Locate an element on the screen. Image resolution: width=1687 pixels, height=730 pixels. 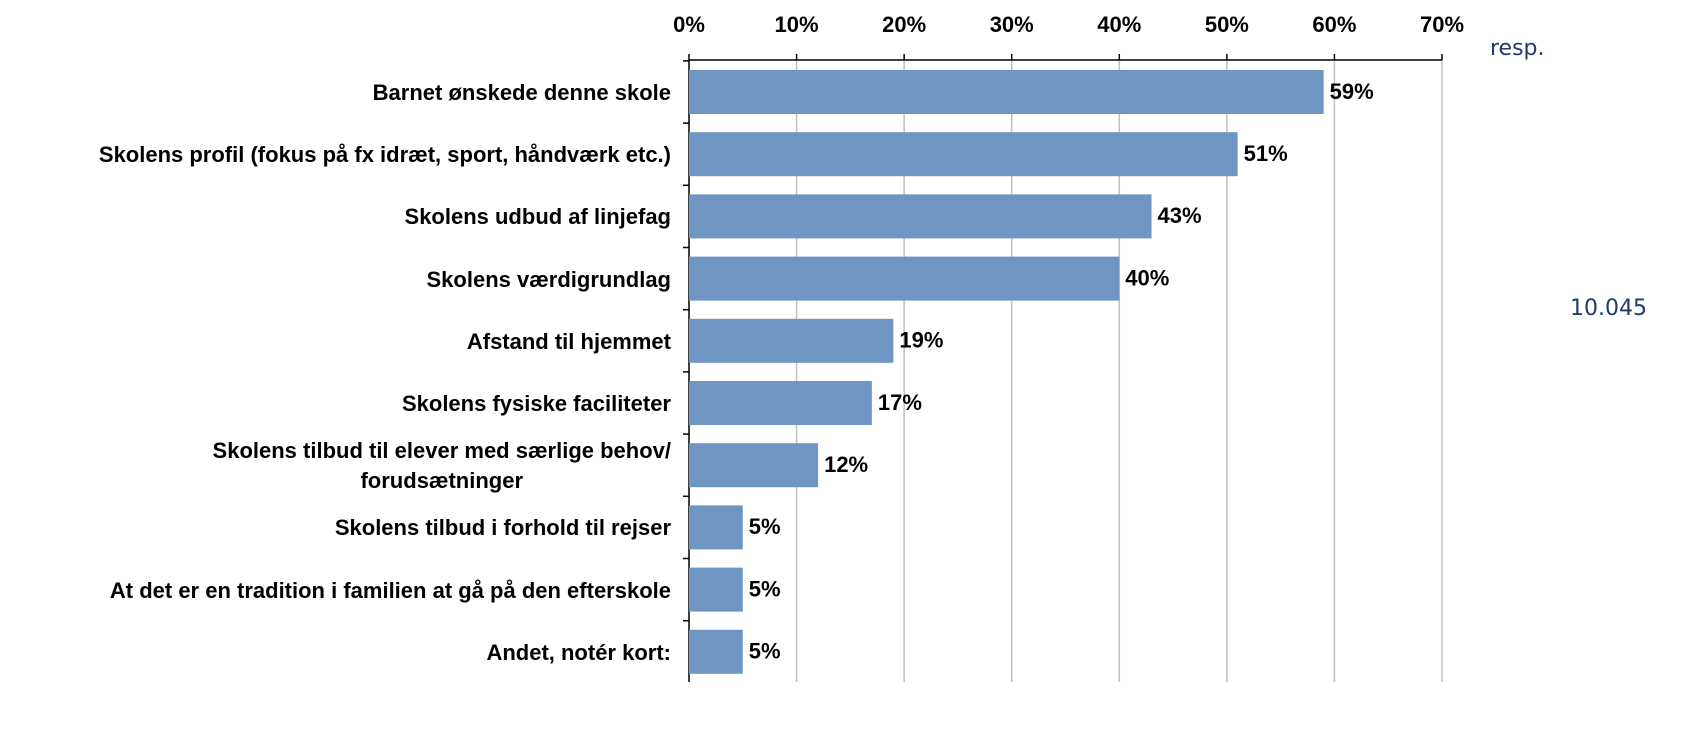
value-label: 43% is located at coordinates (1180, 215).